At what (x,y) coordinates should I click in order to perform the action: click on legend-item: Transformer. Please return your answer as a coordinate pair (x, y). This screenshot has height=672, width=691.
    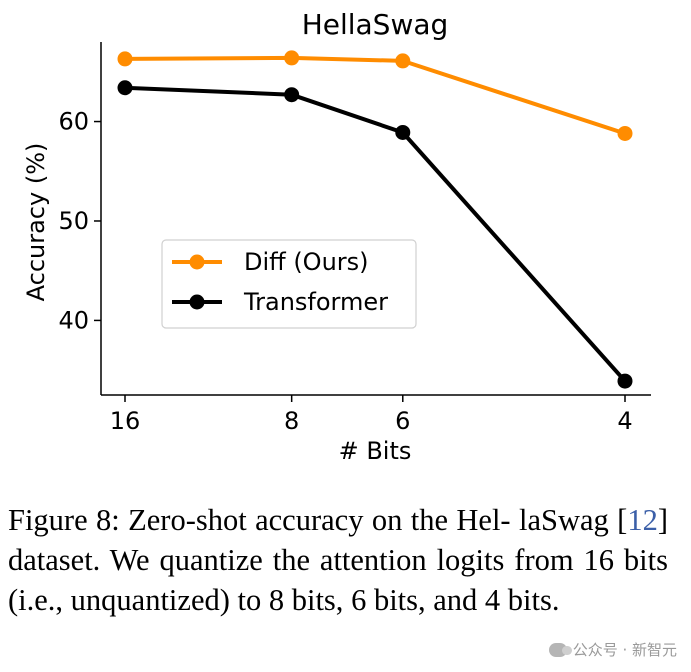
    Looking at the image, I should click on (280, 302).